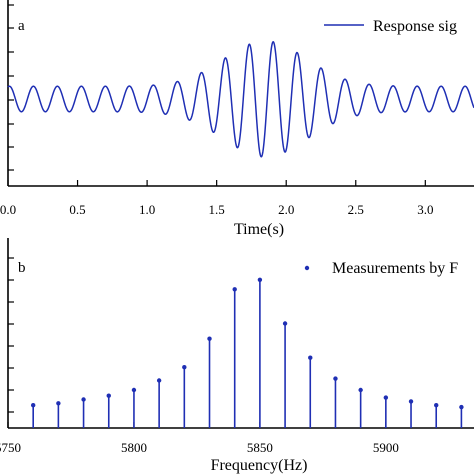 The width and height of the screenshot is (474, 474). Describe the element at coordinates (216, 198) in the screenshot. I see `panel-a-x-ticks: 0.0 0.5 1.0 1.5 2.0 2.5 3.0` at that location.